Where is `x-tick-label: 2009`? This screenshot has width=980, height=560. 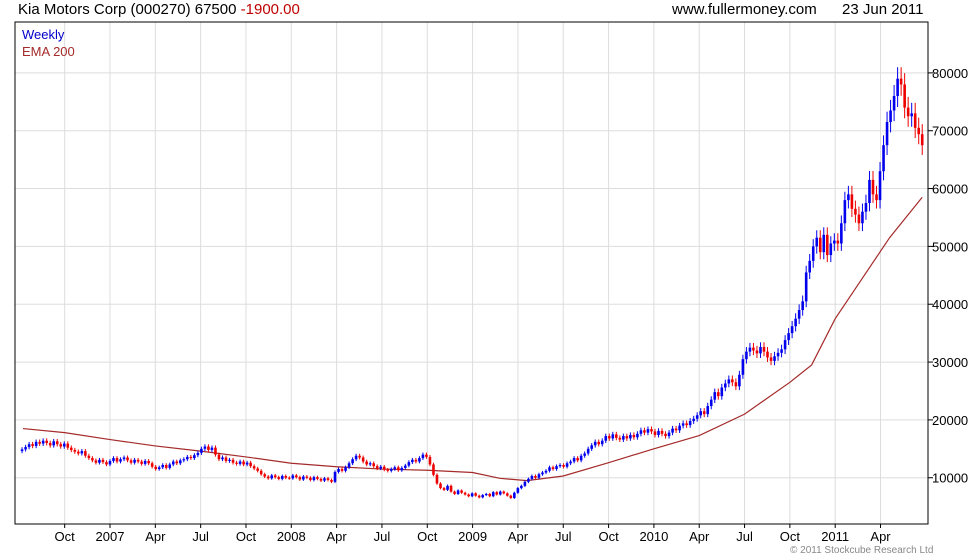 x-tick-label: 2009 is located at coordinates (472, 536).